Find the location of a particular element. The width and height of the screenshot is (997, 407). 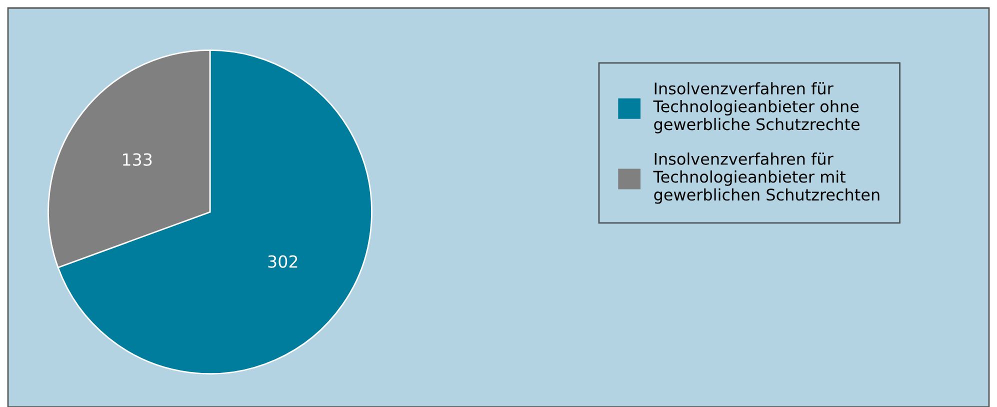

data-label: 133 is located at coordinates (137, 159).